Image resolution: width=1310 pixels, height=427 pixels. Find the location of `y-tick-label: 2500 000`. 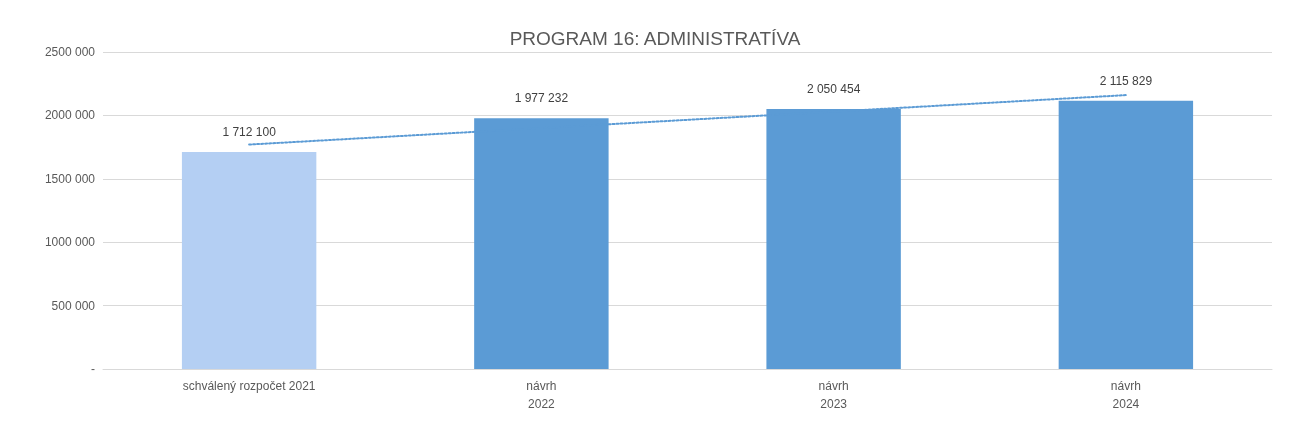

y-tick-label: 2500 000 is located at coordinates (70, 52).